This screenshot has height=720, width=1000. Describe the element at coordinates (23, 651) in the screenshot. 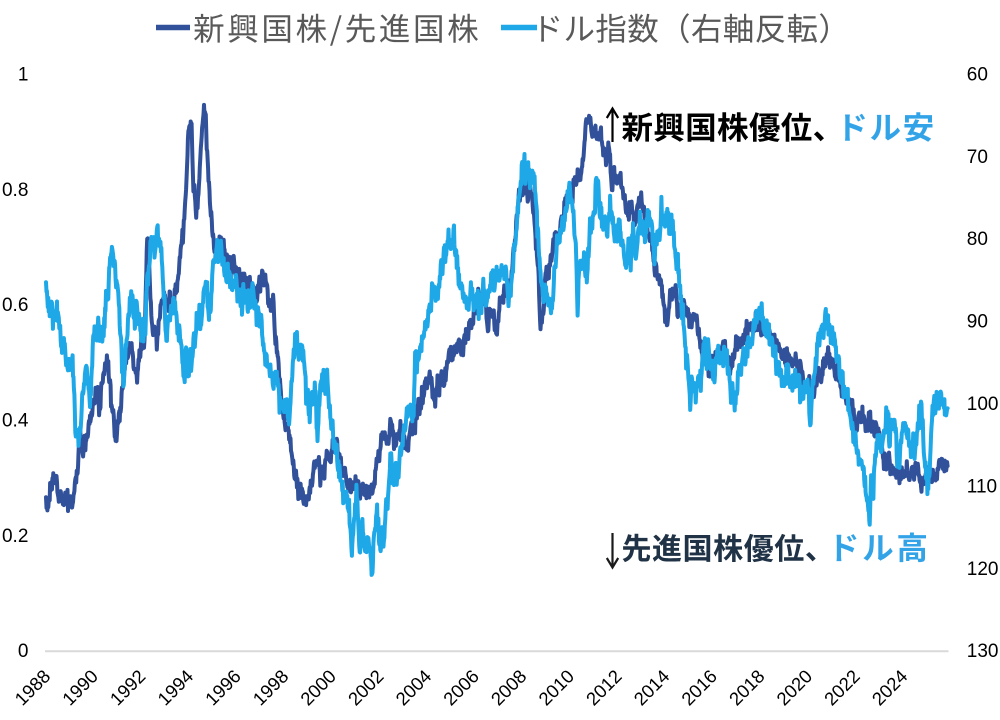

I see `svg-text: 0` at that location.